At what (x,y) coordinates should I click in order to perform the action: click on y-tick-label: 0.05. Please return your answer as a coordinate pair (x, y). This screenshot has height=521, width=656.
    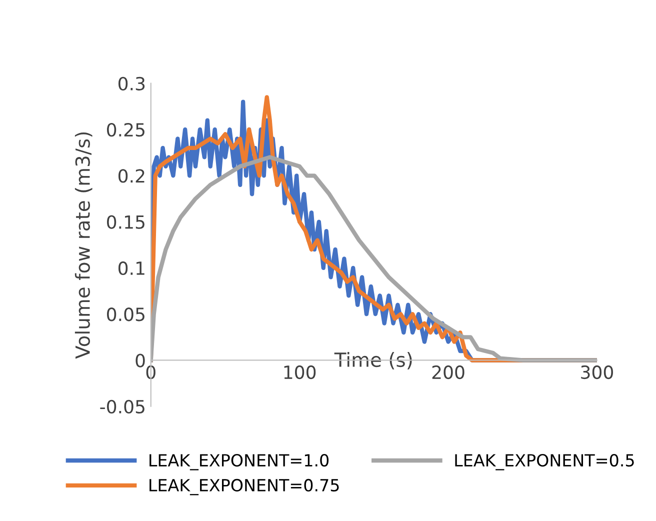
    Looking at the image, I should click on (125, 315).